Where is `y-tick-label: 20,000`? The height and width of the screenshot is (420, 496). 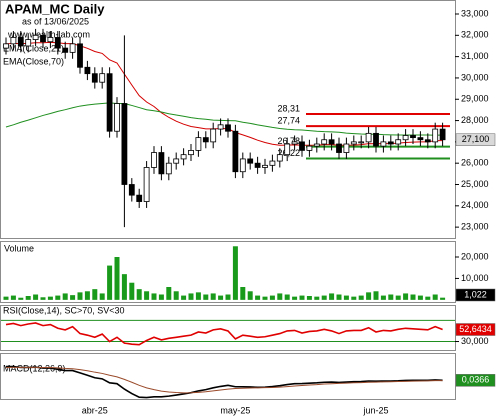
y-tick-label: 20,000 is located at coordinates (475, 256).